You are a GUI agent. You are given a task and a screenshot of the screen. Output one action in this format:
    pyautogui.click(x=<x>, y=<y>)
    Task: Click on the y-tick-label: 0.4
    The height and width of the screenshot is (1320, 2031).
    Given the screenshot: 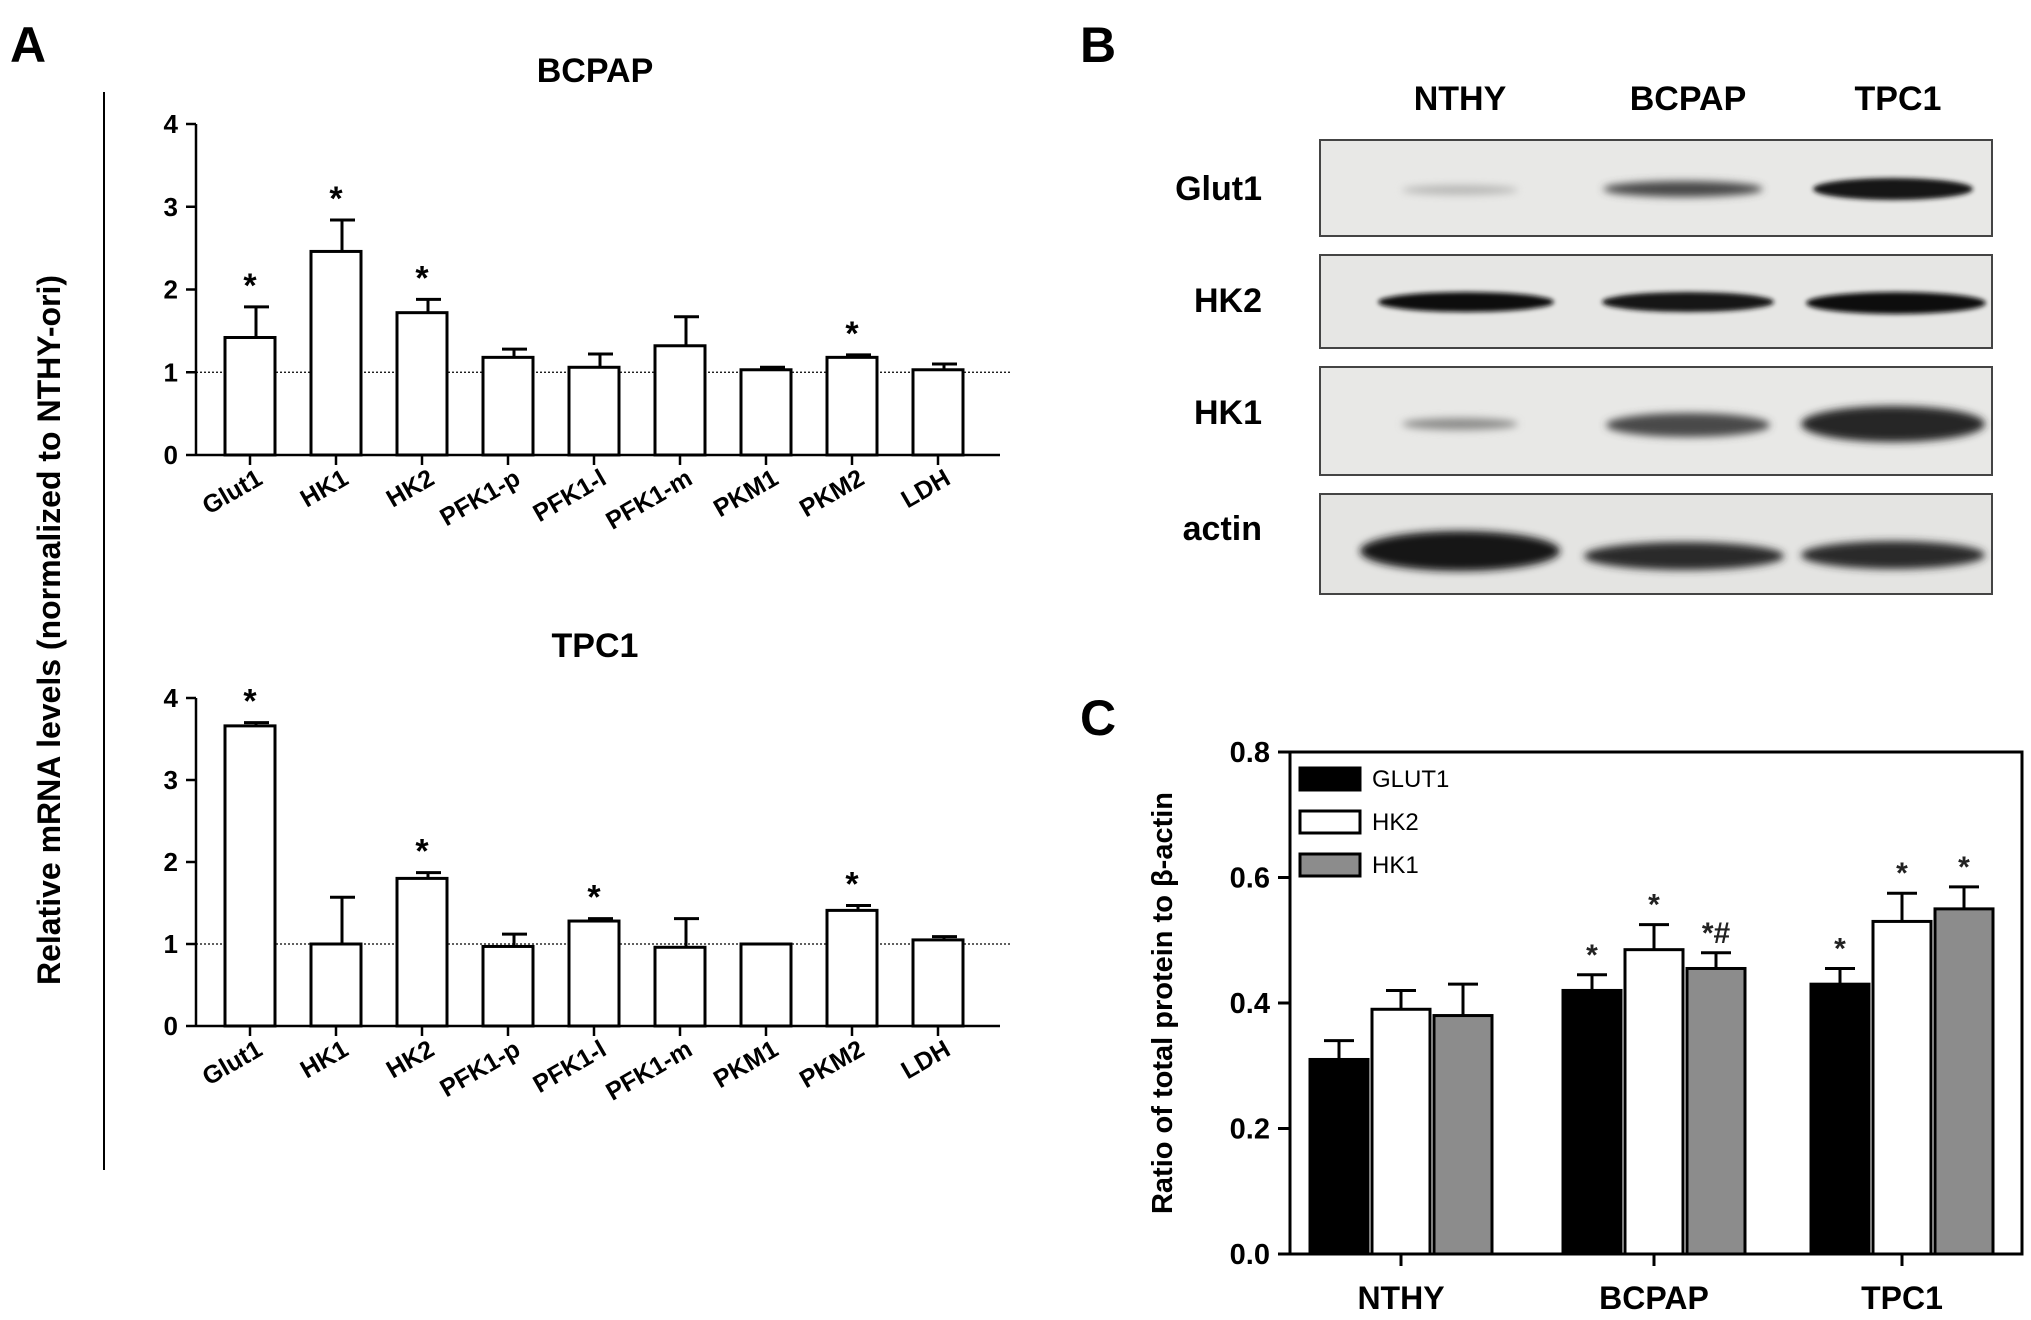 What is the action you would take?
    pyautogui.click(x=1250, y=1004)
    